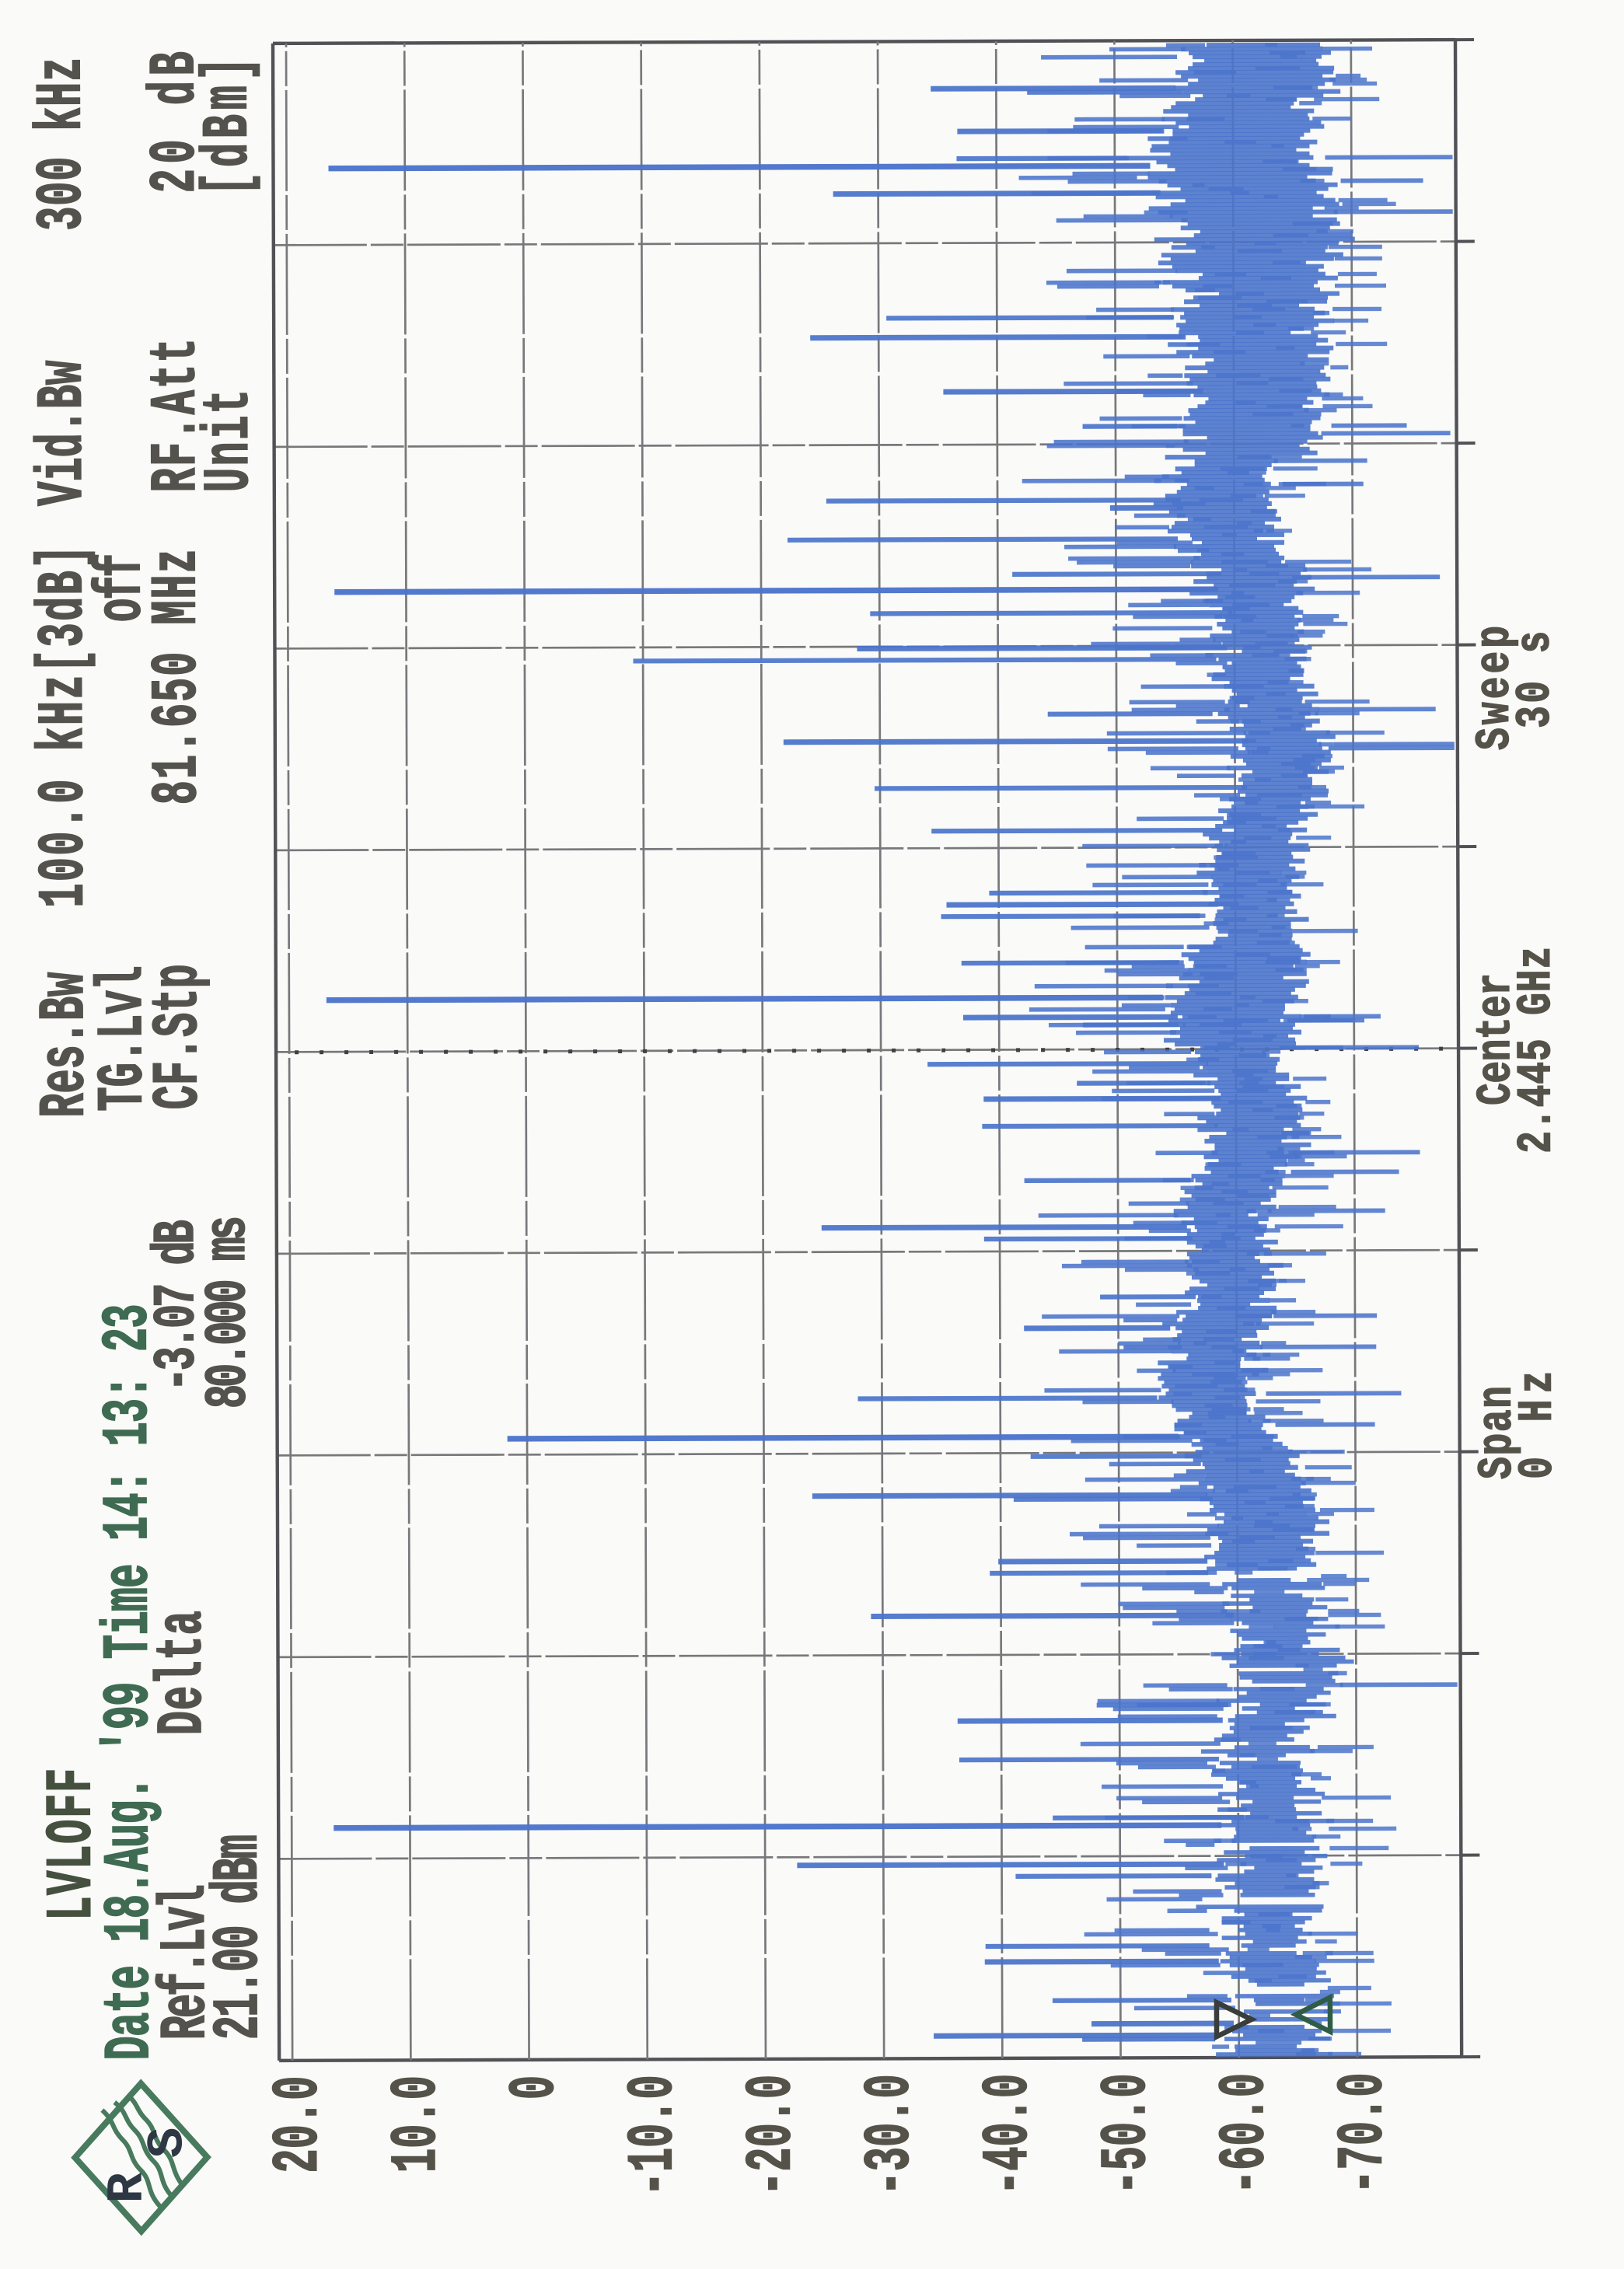  What do you see at coordinates (130, 1682) in the screenshot?
I see `svg-text:Date 18.Aug. '99 Time 14: 13:: Date 18.Aug. '99 Time 14: 13: 23` at bounding box center [130, 1682].